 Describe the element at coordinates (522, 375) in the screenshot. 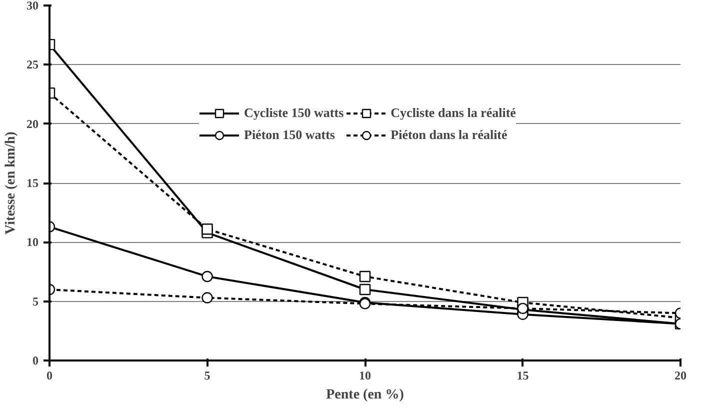

I see `x-tick-label: 15` at that location.